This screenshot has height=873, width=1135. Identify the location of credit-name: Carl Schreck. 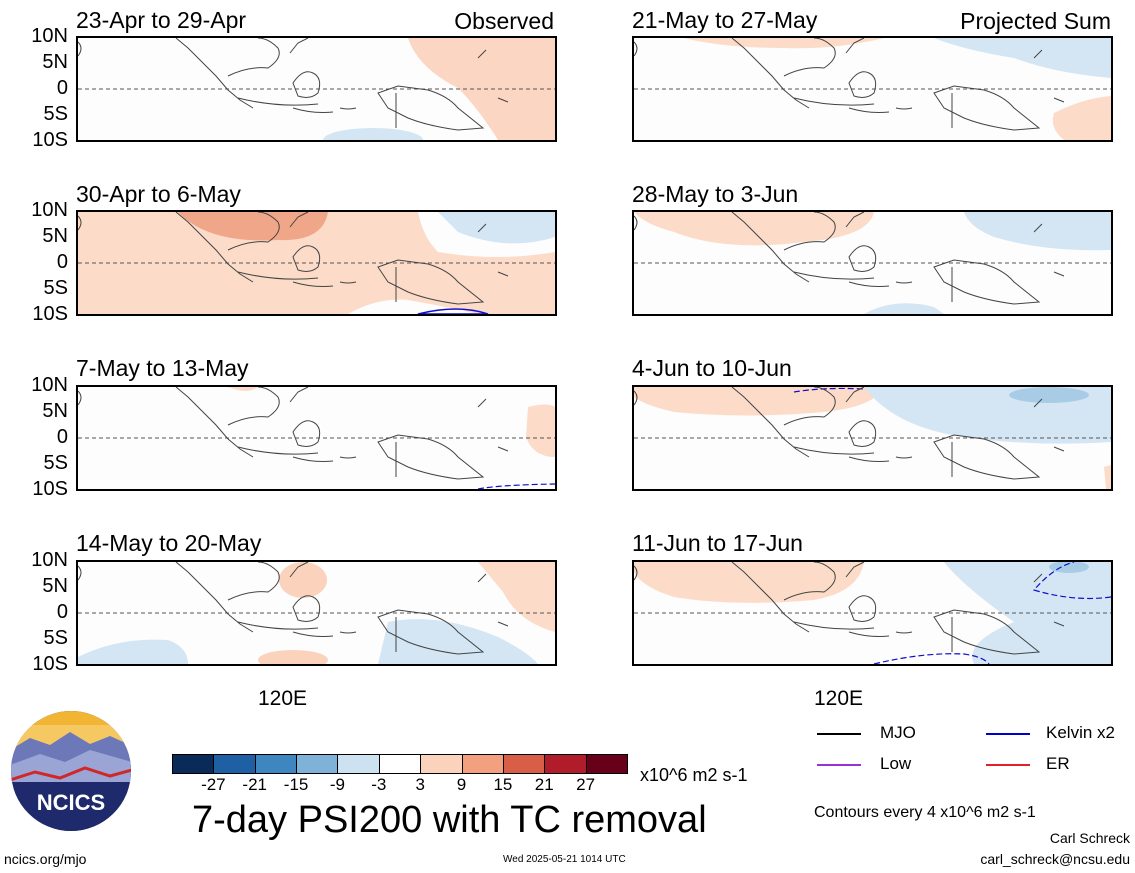
(1089, 838).